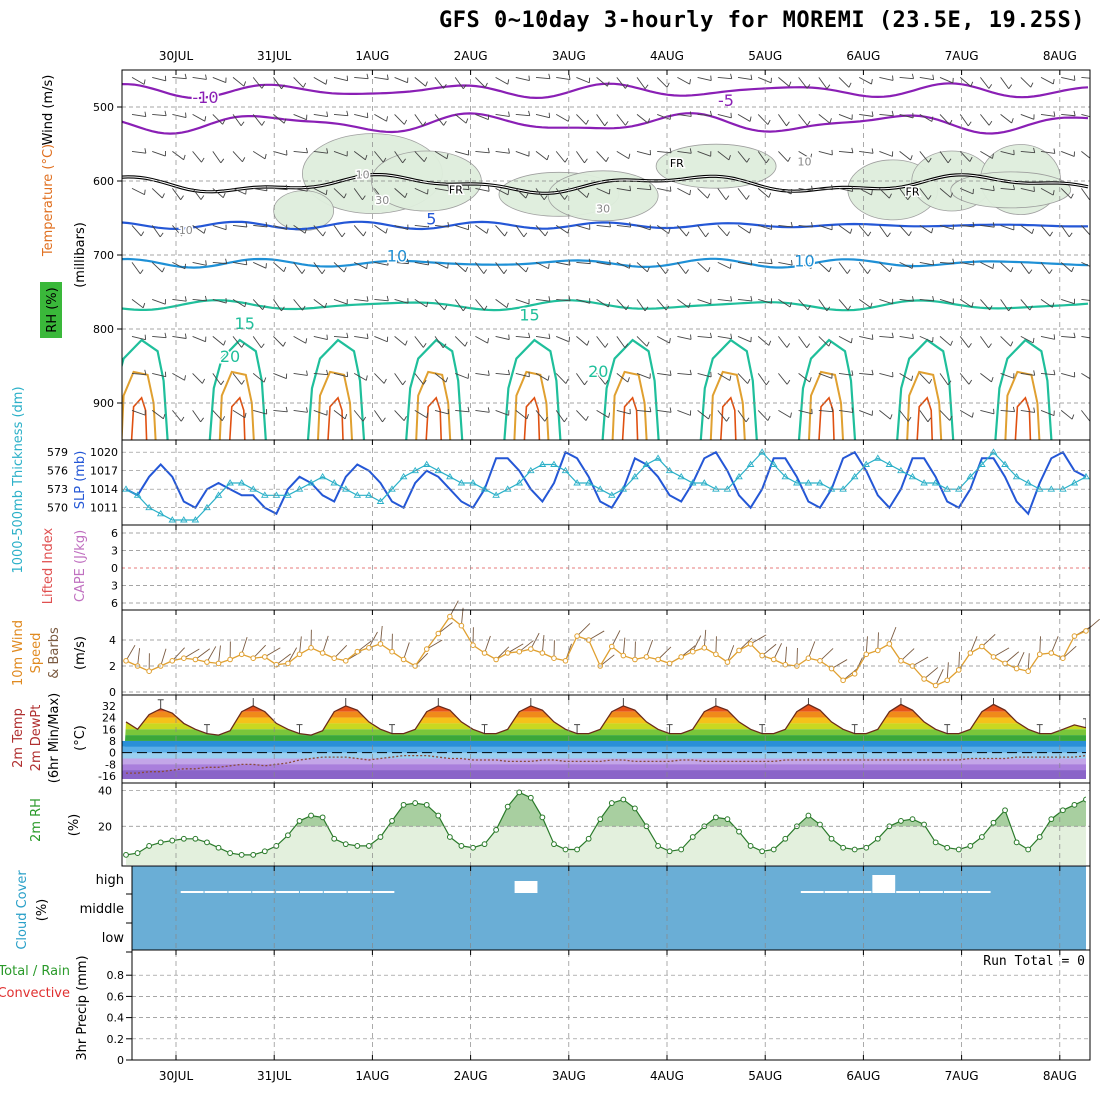 The height and width of the screenshot is (1100, 1100). Describe the element at coordinates (804, 161) in the screenshot. I see `contour-label: 10` at that location.